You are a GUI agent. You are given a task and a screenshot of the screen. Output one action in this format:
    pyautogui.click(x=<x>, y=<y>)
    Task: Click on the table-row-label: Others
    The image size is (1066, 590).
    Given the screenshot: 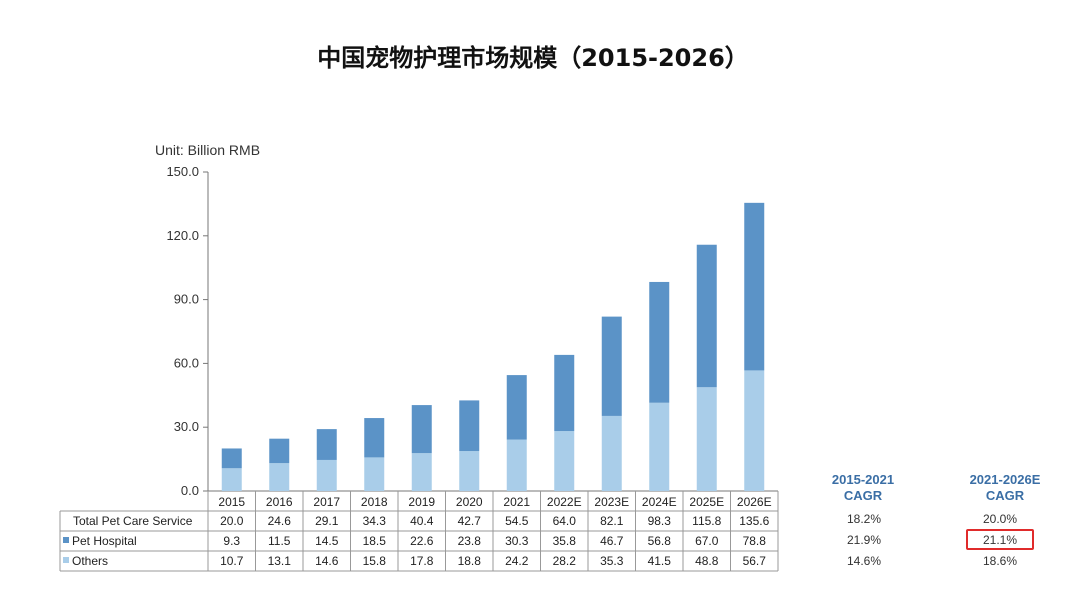 What is the action you would take?
    pyautogui.click(x=90, y=561)
    